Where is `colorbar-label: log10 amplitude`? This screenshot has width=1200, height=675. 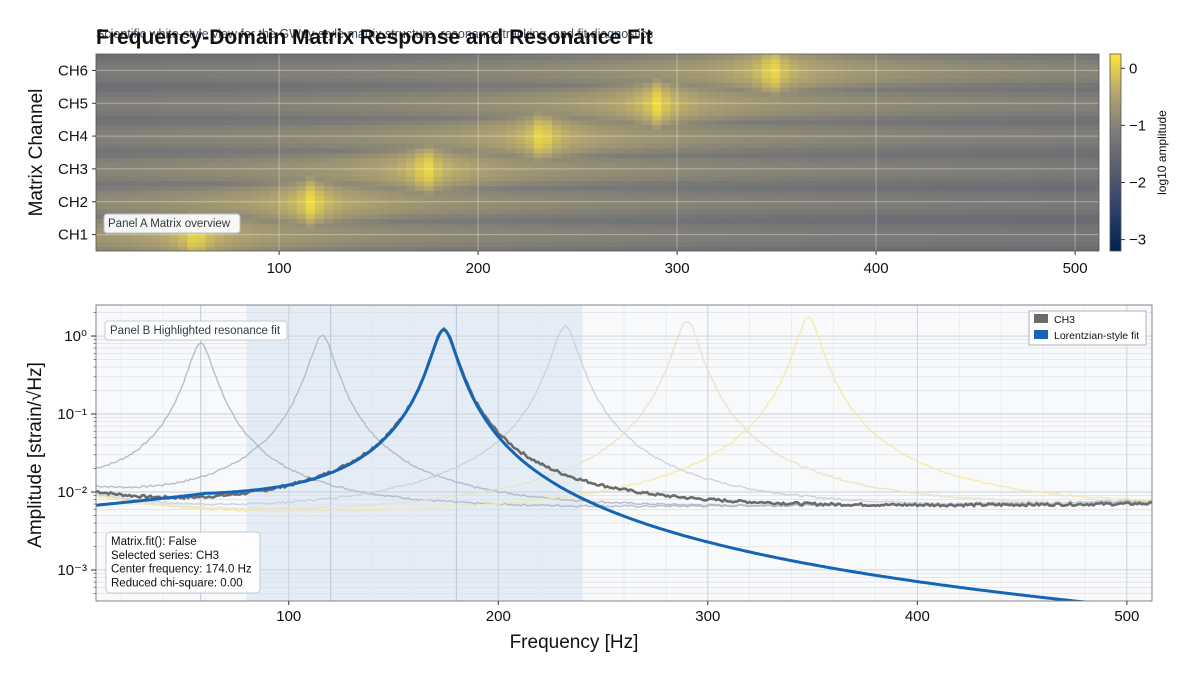 colorbar-label: log10 amplitude is located at coordinates (1162, 152).